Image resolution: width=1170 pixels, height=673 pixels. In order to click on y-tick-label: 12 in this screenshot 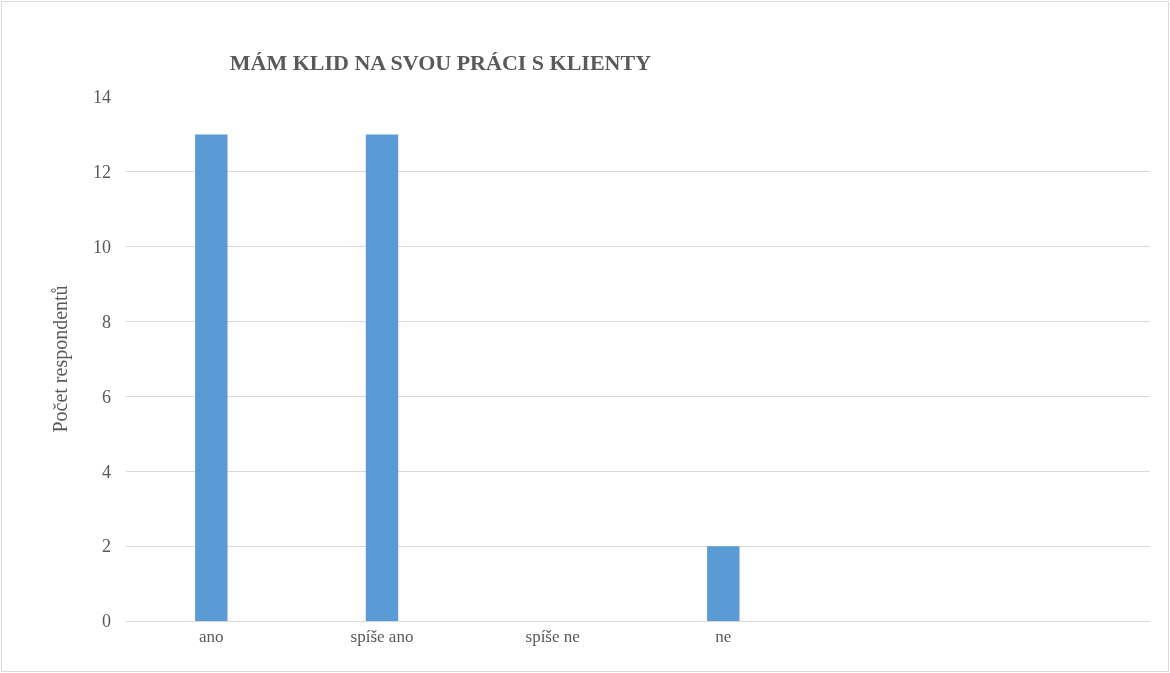, I will do `click(102, 172)`.